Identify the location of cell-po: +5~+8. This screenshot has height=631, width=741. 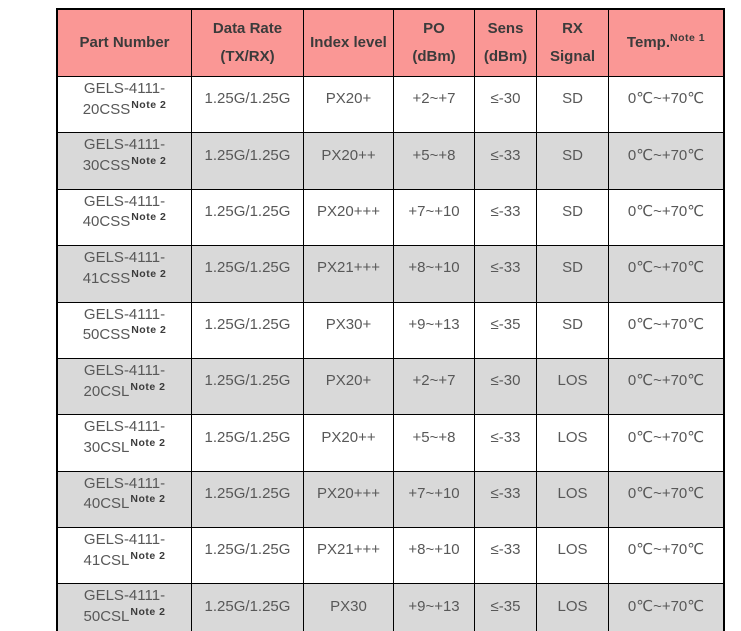
(434, 161).